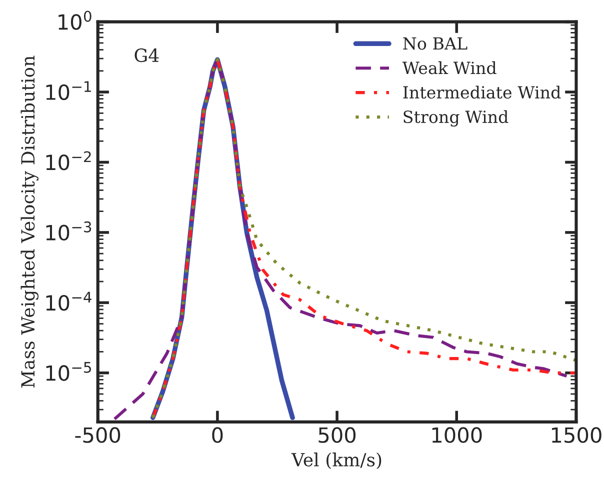 The height and width of the screenshot is (485, 604). Describe the element at coordinates (337, 435) in the screenshot. I see `x-tick-label: 500` at that location.